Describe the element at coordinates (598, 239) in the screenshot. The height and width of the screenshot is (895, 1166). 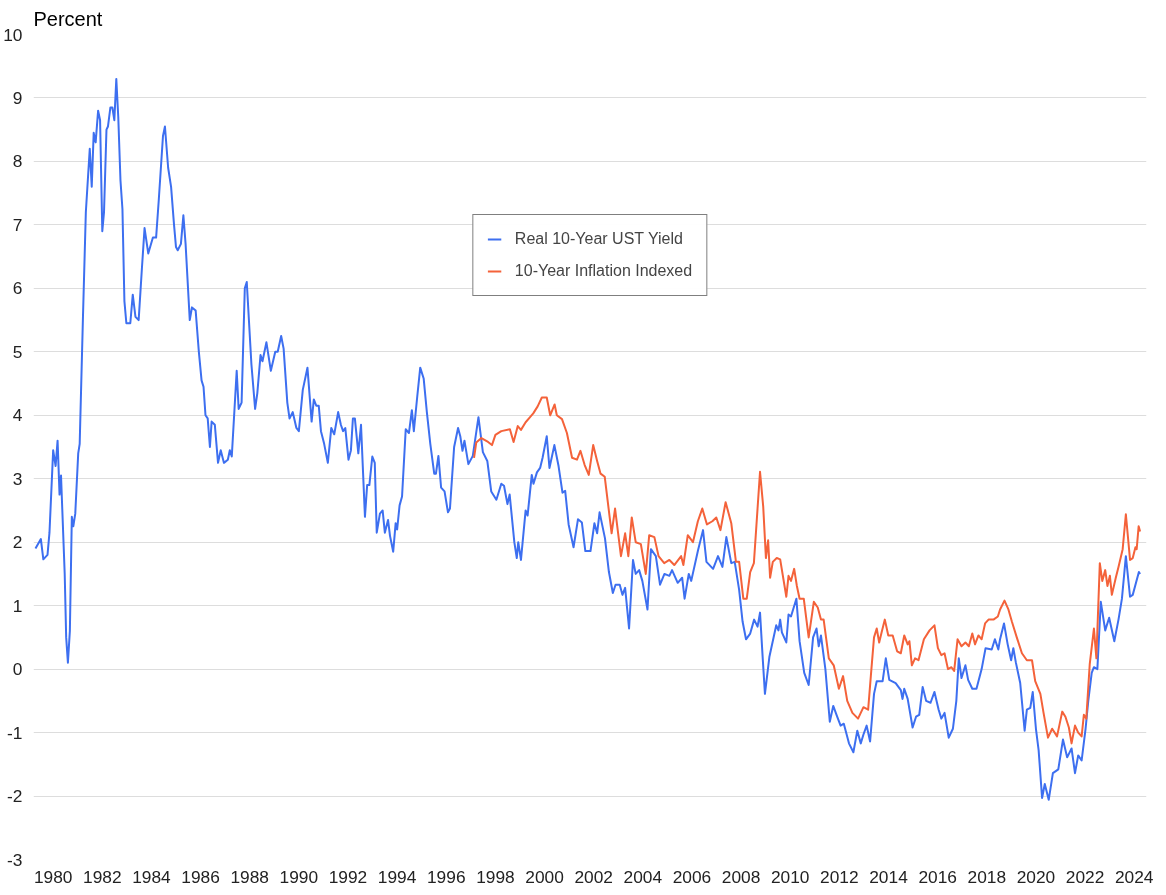
I see `legend-label: Real 10-Year UST Yield` at that location.